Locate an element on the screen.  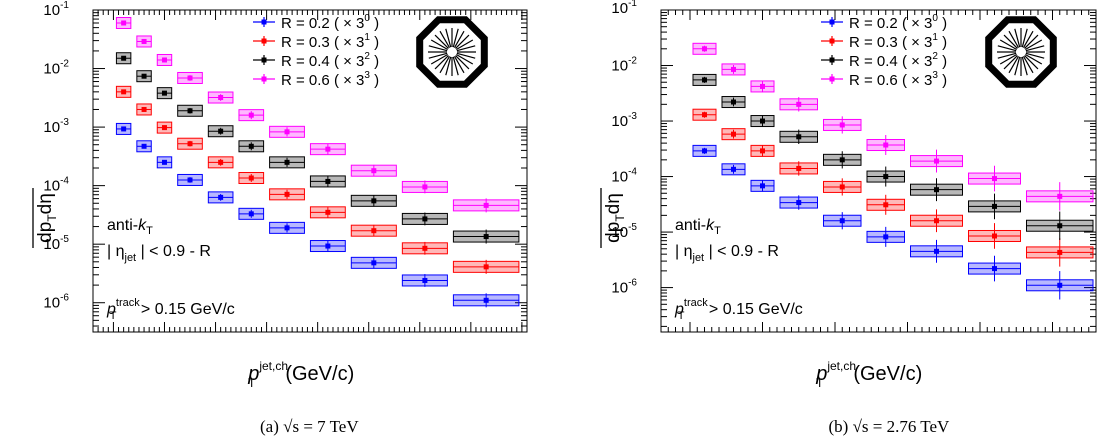
text-part: -6 is located at coordinates (64, 298).